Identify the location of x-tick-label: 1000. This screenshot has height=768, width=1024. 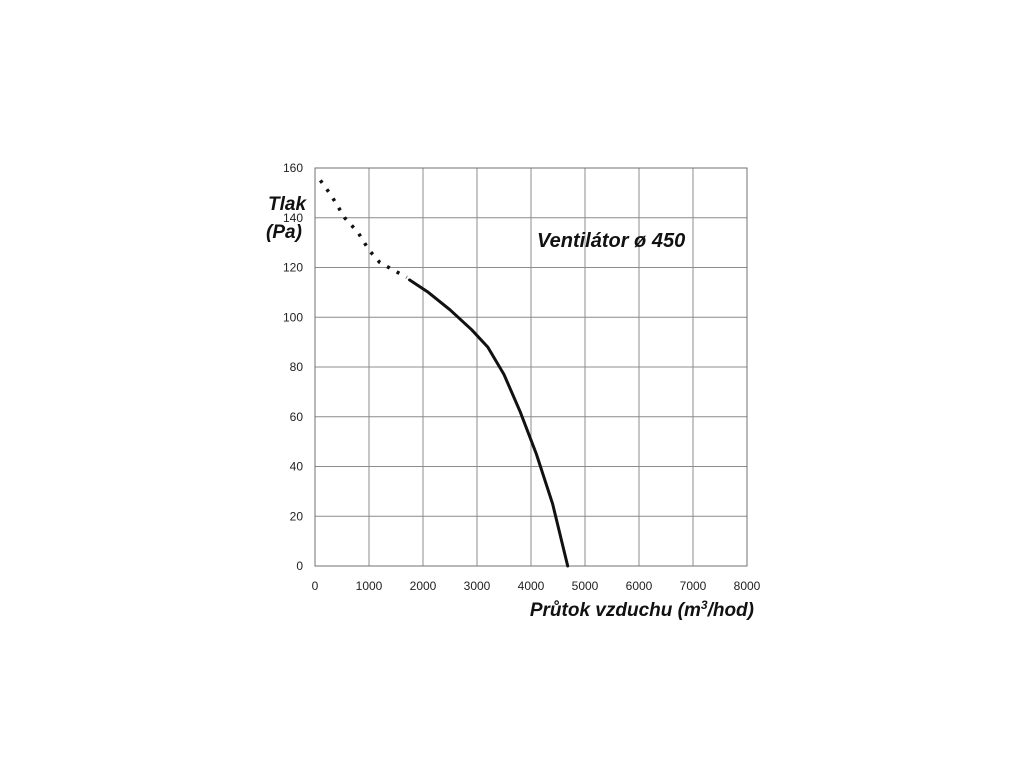
(369, 586).